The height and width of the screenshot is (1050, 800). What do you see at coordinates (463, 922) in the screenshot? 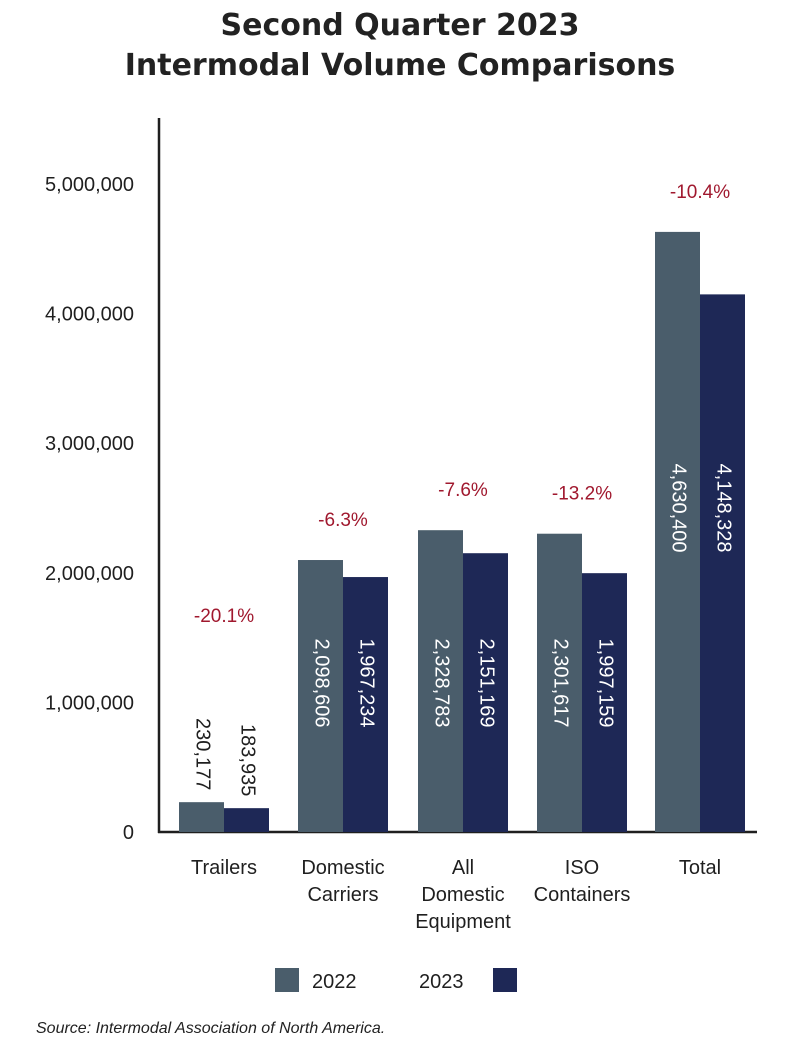
I see `x-tick-label: Equipment` at bounding box center [463, 922].